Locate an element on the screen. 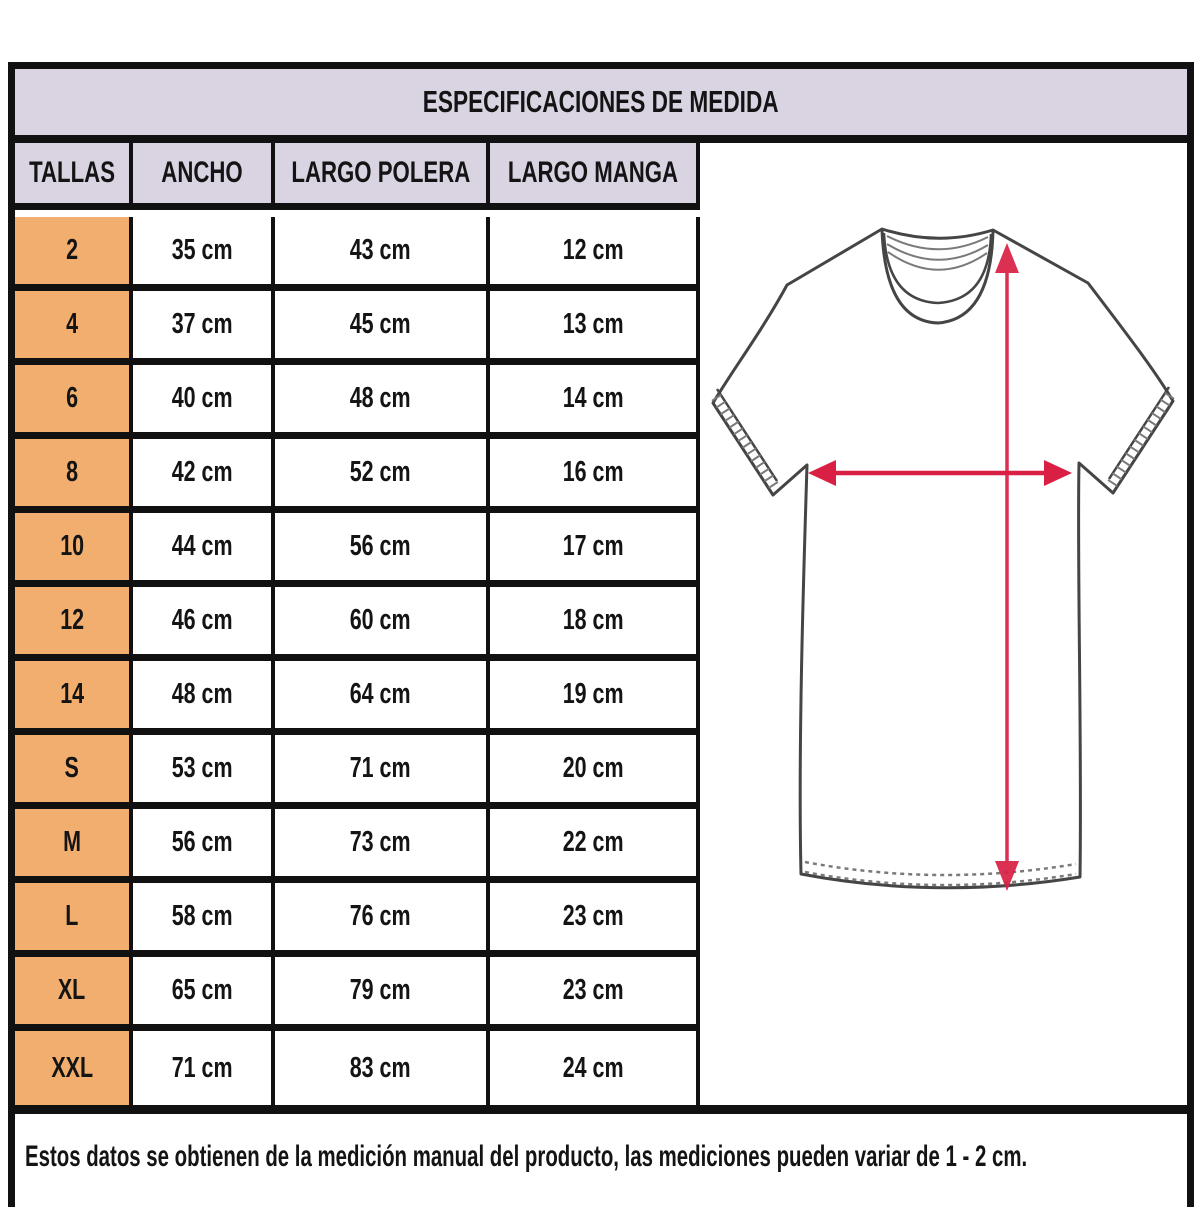 The image size is (1200, 1207). left-cuff is located at coordinates (746, 440).